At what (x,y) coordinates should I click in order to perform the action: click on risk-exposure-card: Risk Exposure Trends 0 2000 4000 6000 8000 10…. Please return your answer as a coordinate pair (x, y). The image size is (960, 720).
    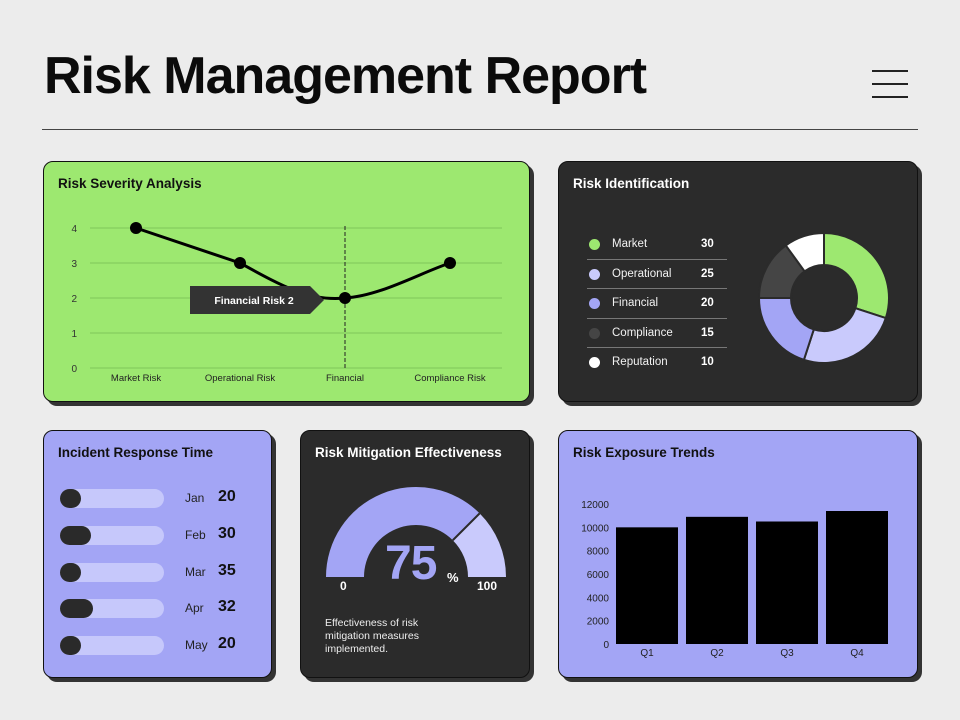
    Looking at the image, I should click on (738, 554).